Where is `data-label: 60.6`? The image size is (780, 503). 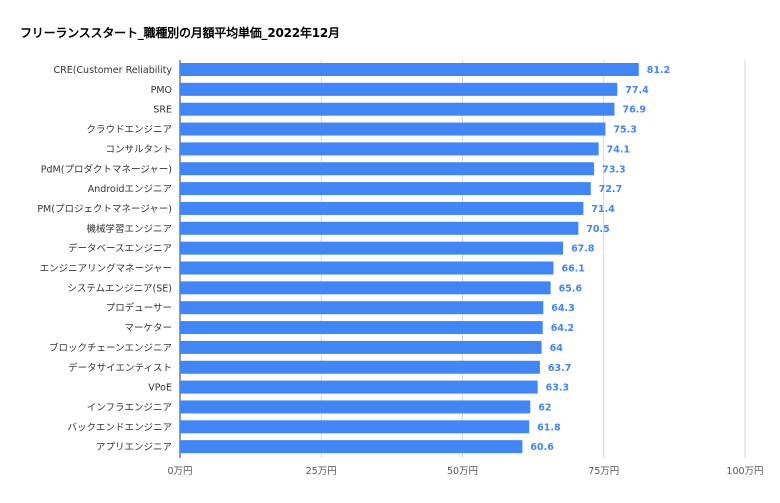 data-label: 60.6 is located at coordinates (542, 447).